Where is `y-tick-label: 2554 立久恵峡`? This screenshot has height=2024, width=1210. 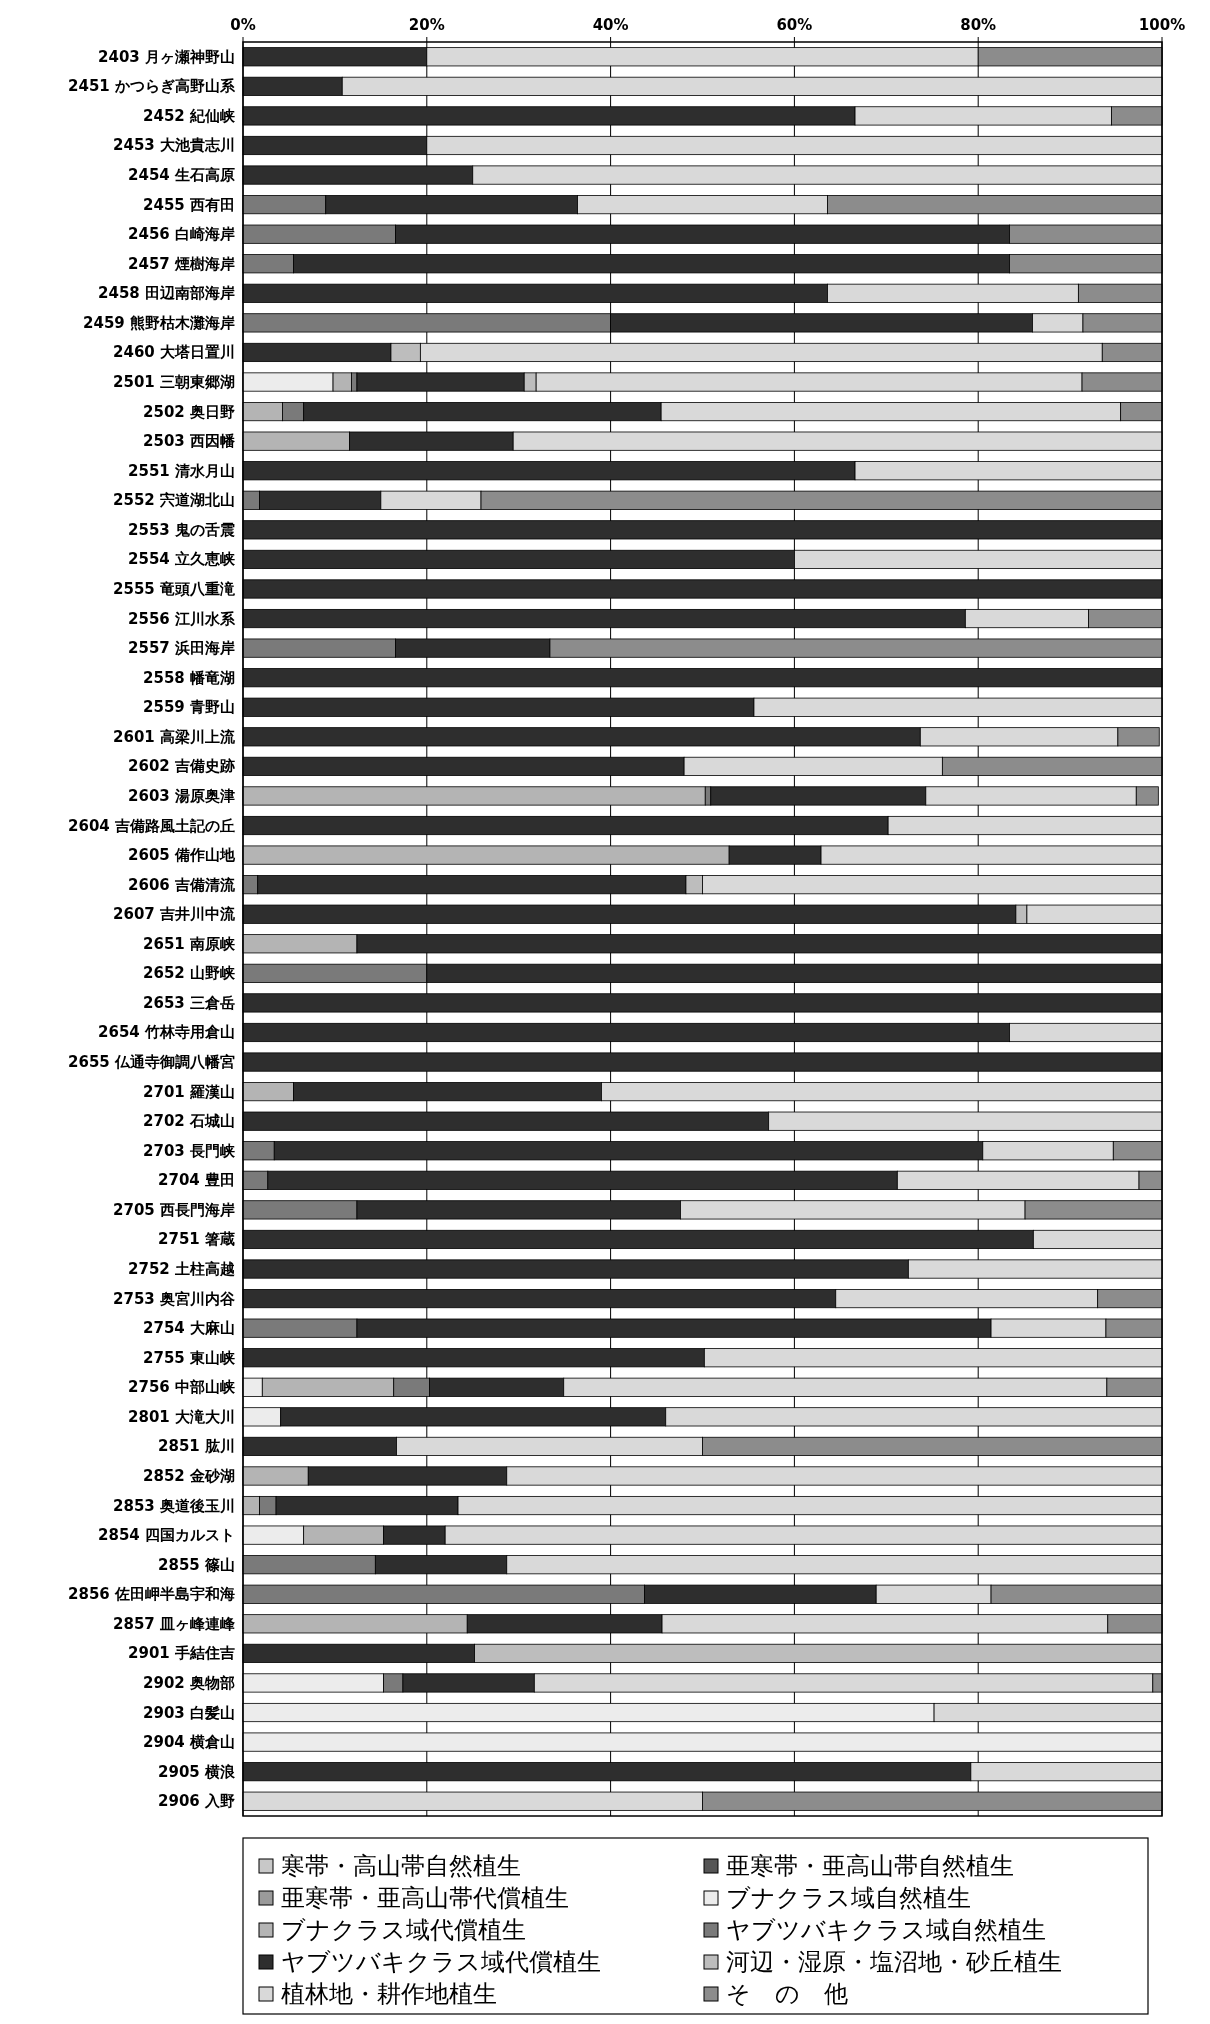 y-tick-label: 2554 立久恵峡 is located at coordinates (182, 559).